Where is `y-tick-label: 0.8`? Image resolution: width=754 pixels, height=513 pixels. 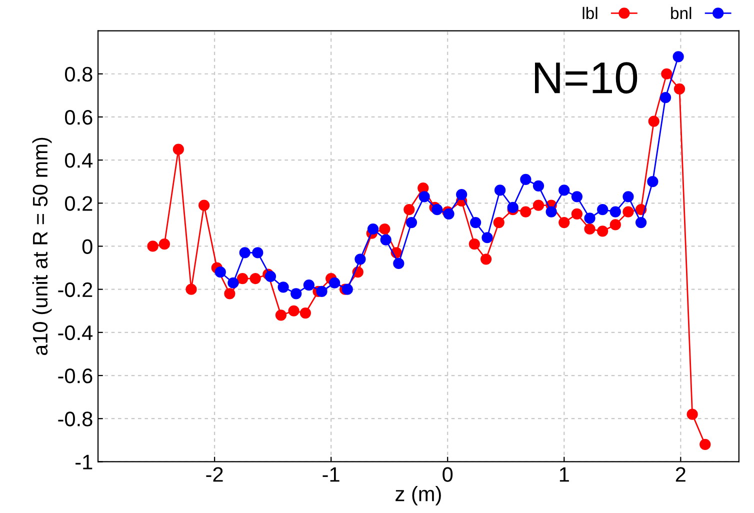
y-tick-label: 0.8 is located at coordinates (78, 74).